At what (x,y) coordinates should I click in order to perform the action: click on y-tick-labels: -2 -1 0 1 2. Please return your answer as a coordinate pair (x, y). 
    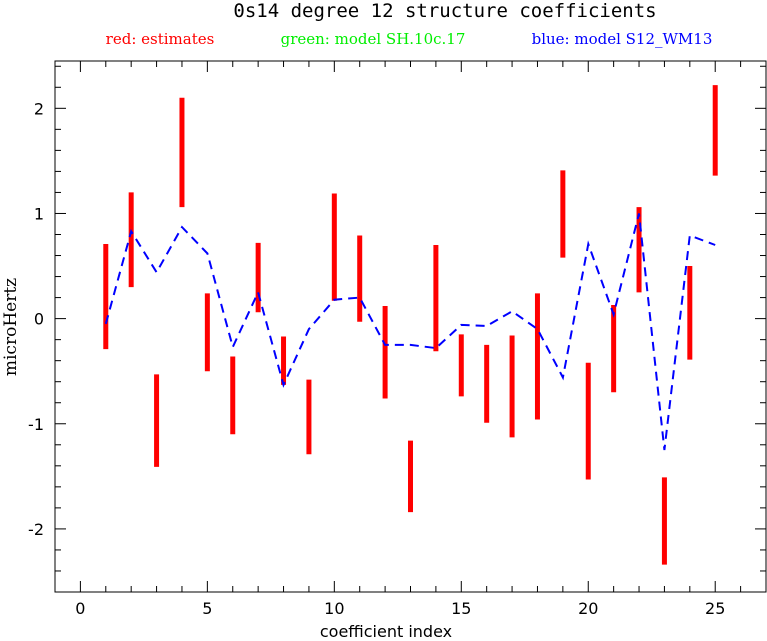
    Looking at the image, I should click on (36, 319).